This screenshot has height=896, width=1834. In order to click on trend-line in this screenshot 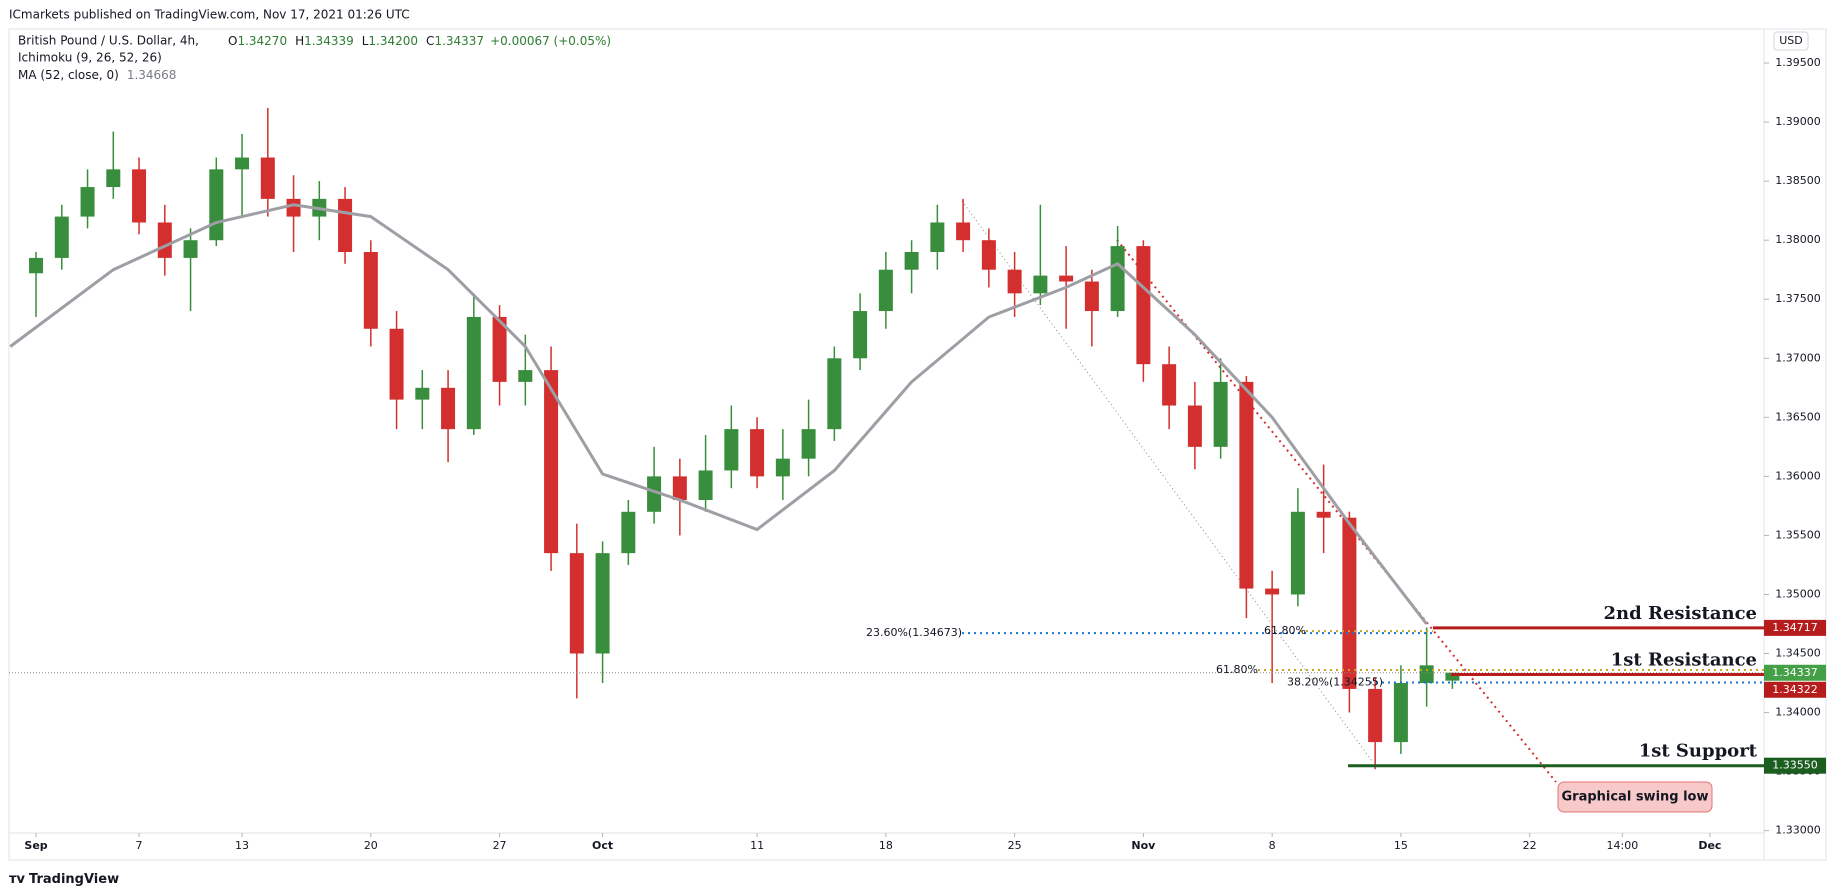, I will do `click(1336, 511)`.